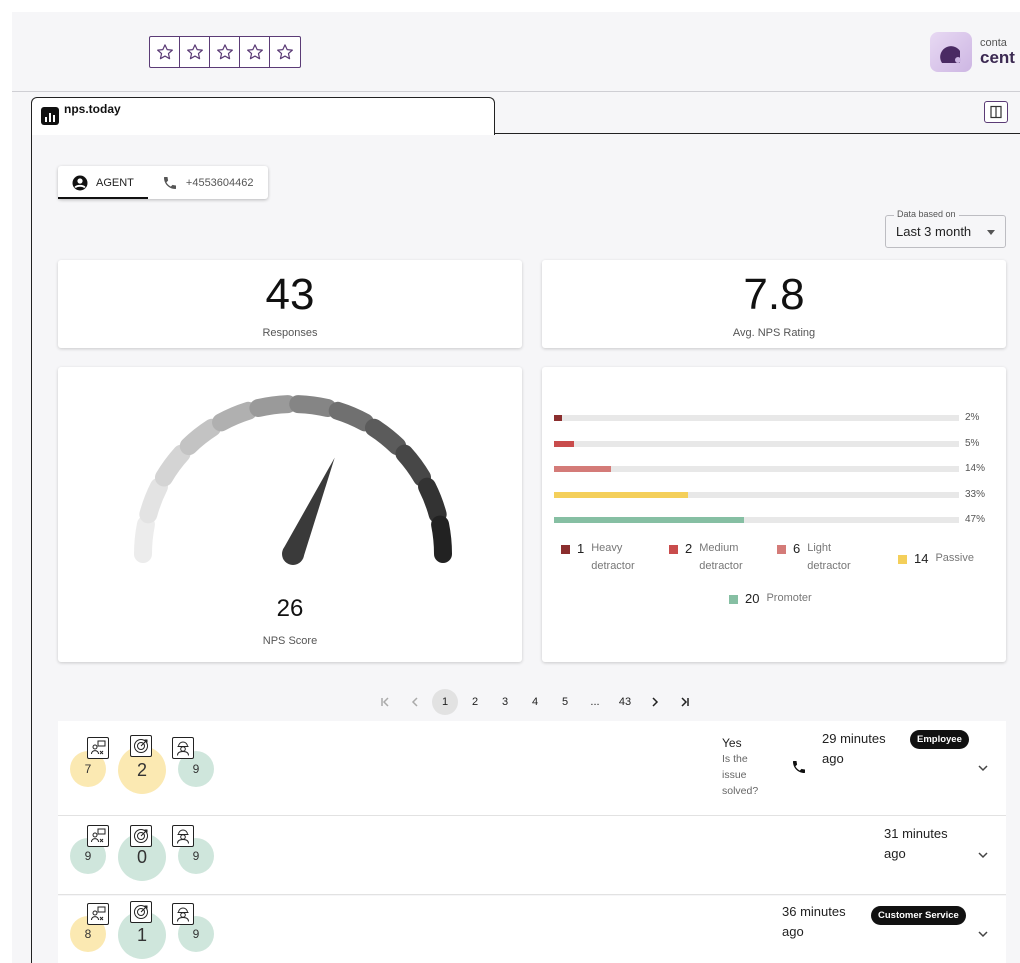  I want to click on responses-label: Responses, so click(290, 333).